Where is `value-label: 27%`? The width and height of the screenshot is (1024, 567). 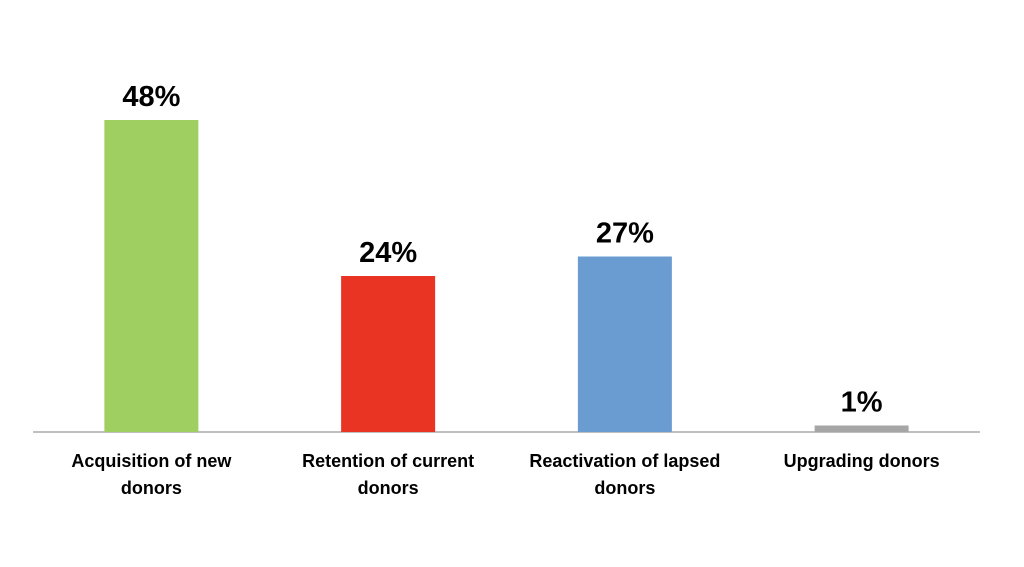 value-label: 27% is located at coordinates (625, 234).